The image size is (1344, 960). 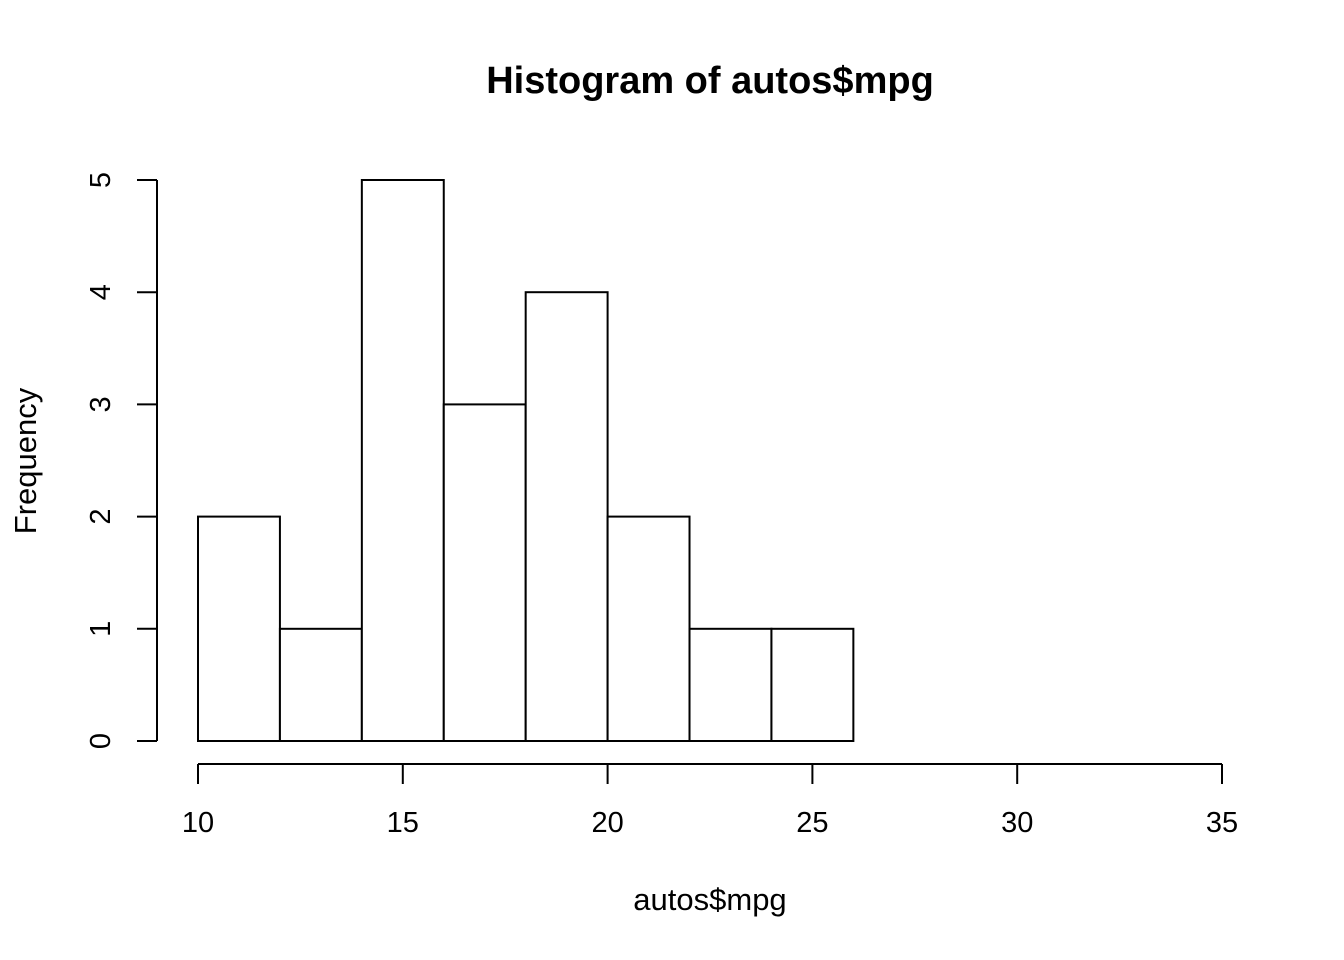 I want to click on y-tick-label: 1, so click(x=101, y=629).